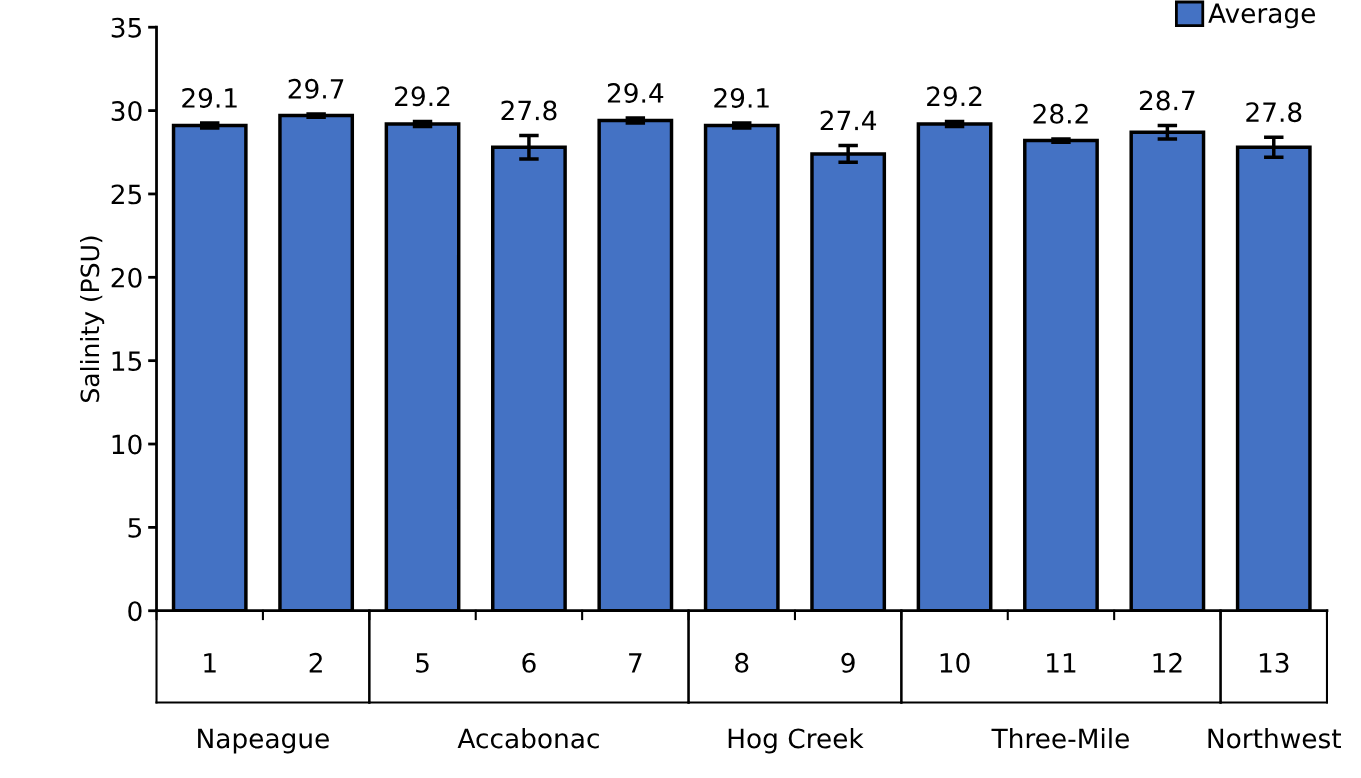  Describe the element at coordinates (1060, 113) in the screenshot. I see `data-label: 28.2` at that location.